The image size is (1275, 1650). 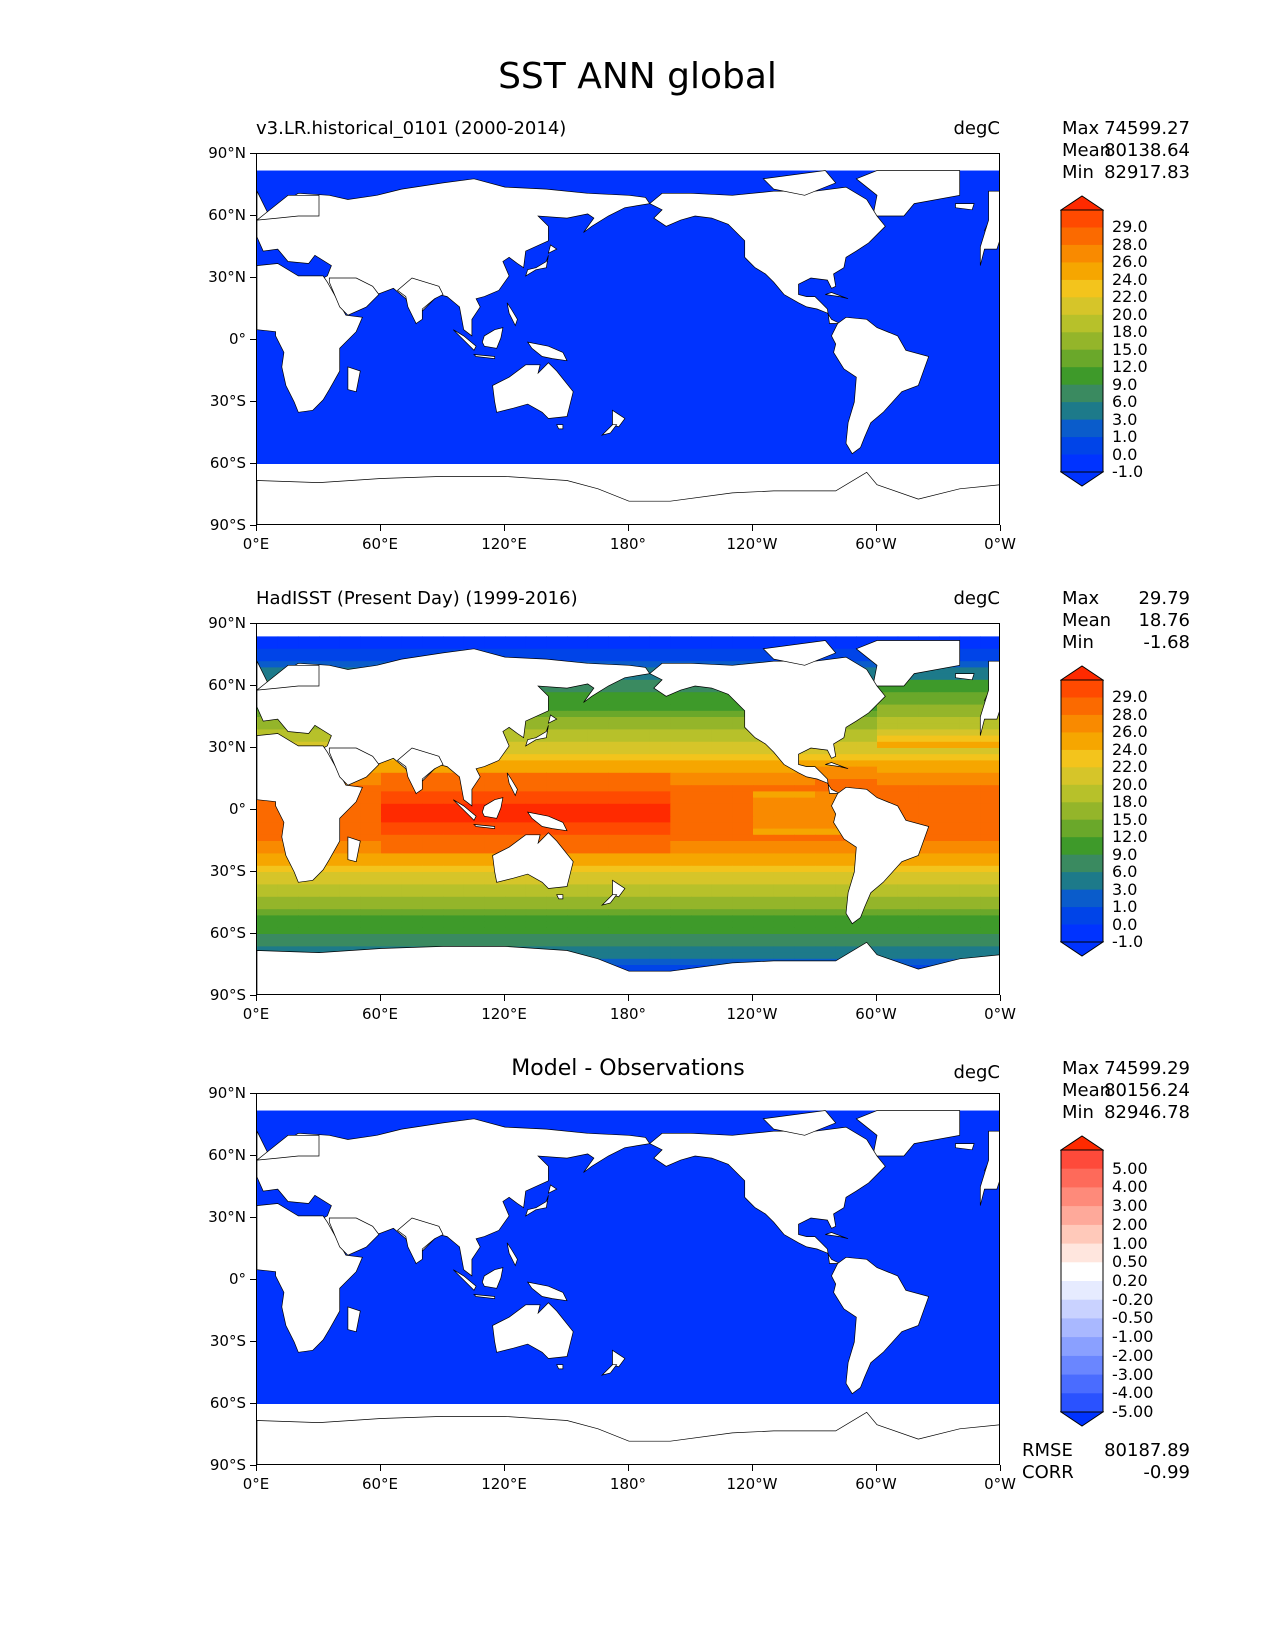 I want to click on colorbar-tick-label: 0.50, so click(x=1130, y=1262).